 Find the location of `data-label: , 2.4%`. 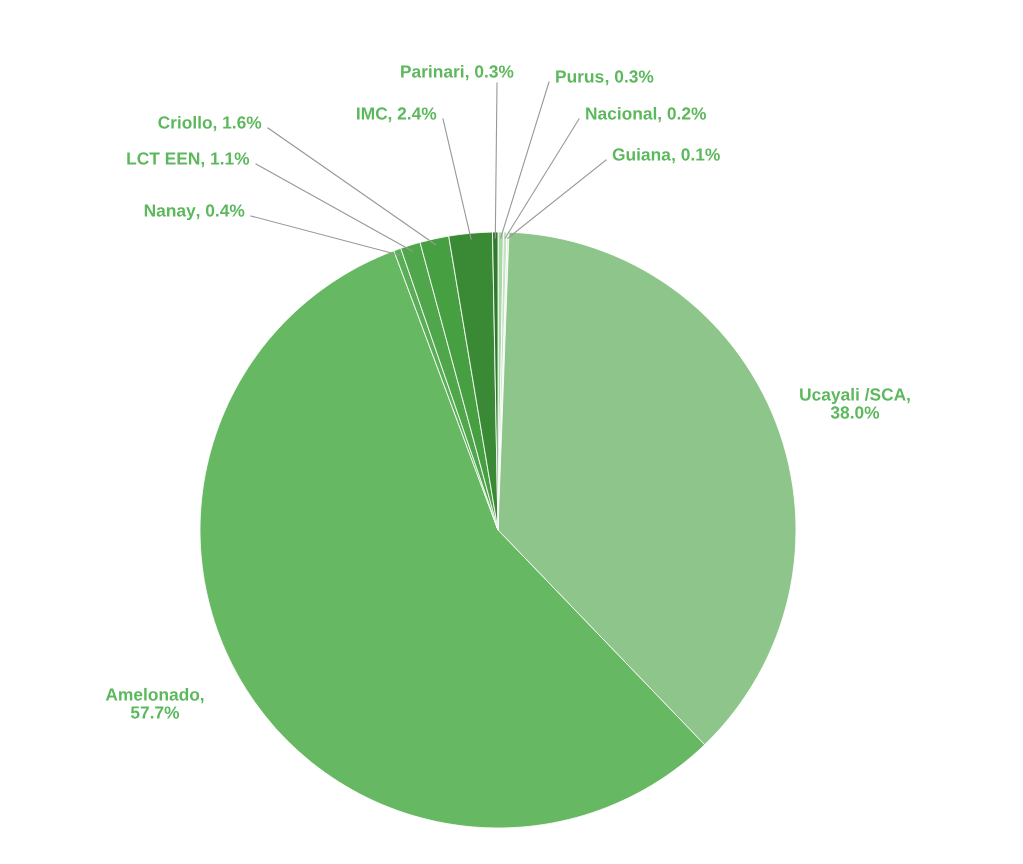

data-label: , 2.4% is located at coordinates (412, 115).